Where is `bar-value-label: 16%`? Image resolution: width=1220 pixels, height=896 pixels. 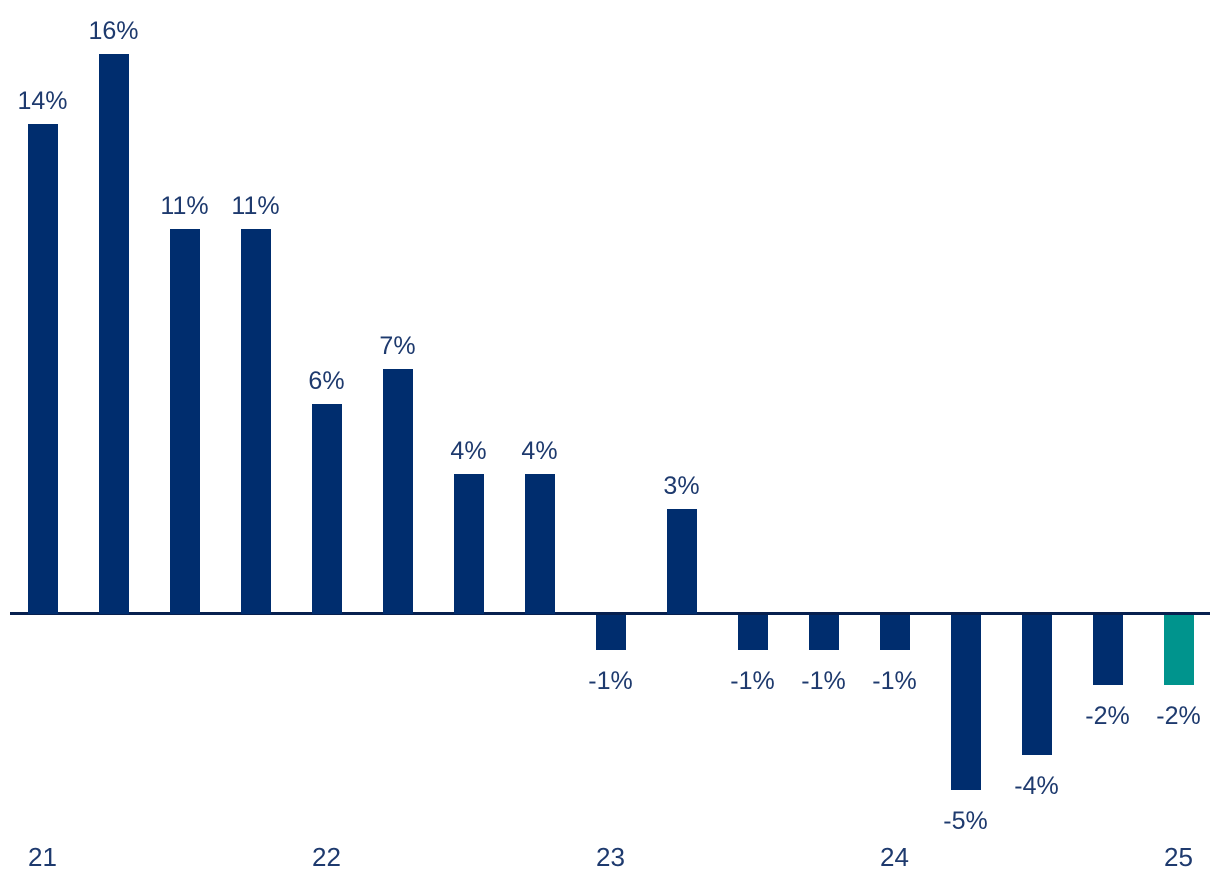 bar-value-label: 16% is located at coordinates (113, 31).